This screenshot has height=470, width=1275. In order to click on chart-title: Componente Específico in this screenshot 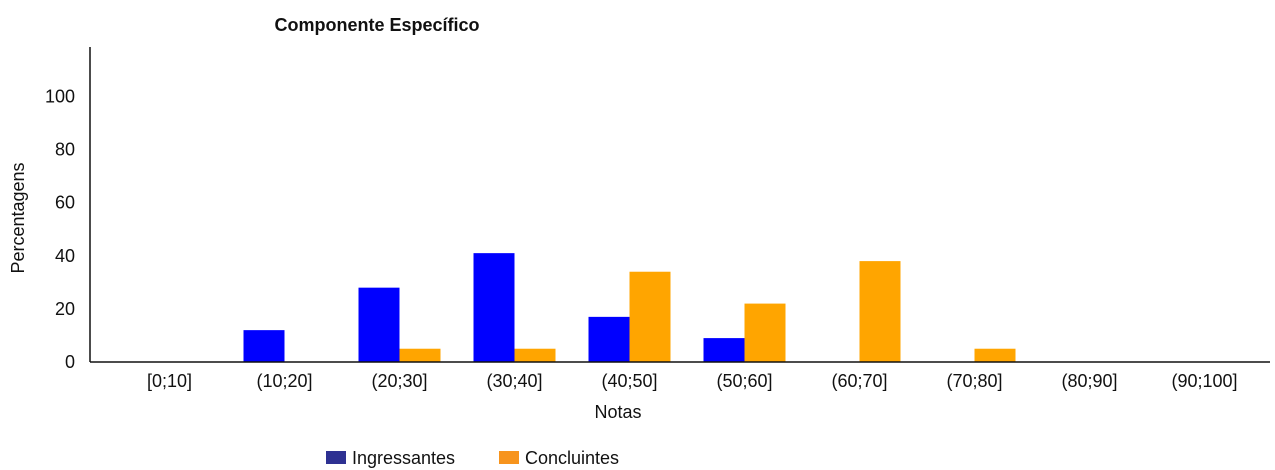, I will do `click(376, 25)`.